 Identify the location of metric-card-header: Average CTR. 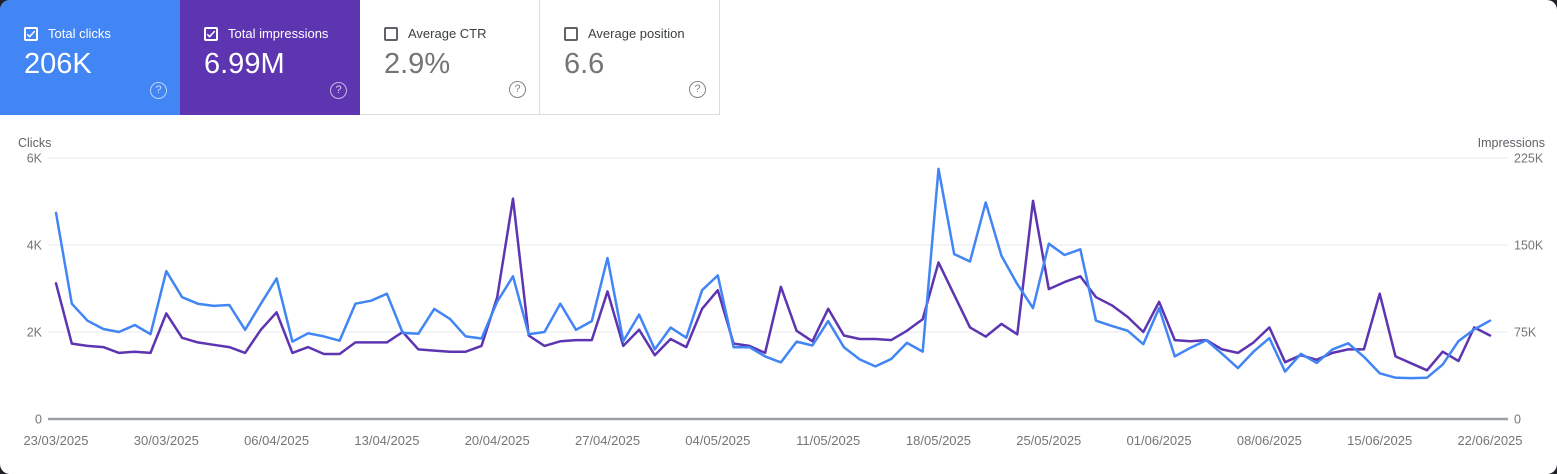
(435, 33).